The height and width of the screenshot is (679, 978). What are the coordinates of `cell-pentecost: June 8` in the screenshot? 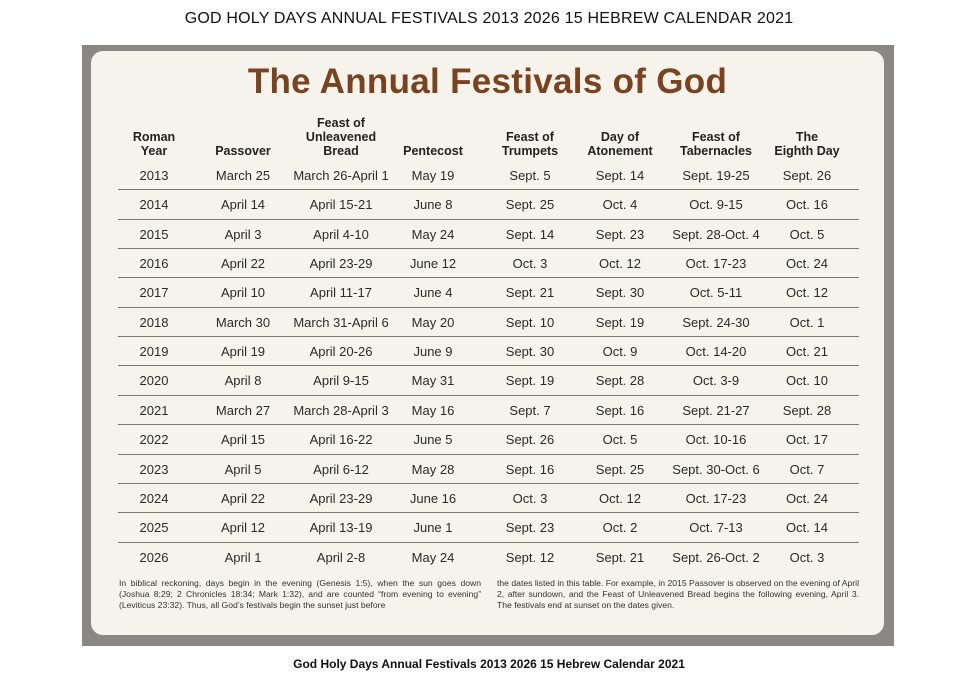 It's located at (433, 205).